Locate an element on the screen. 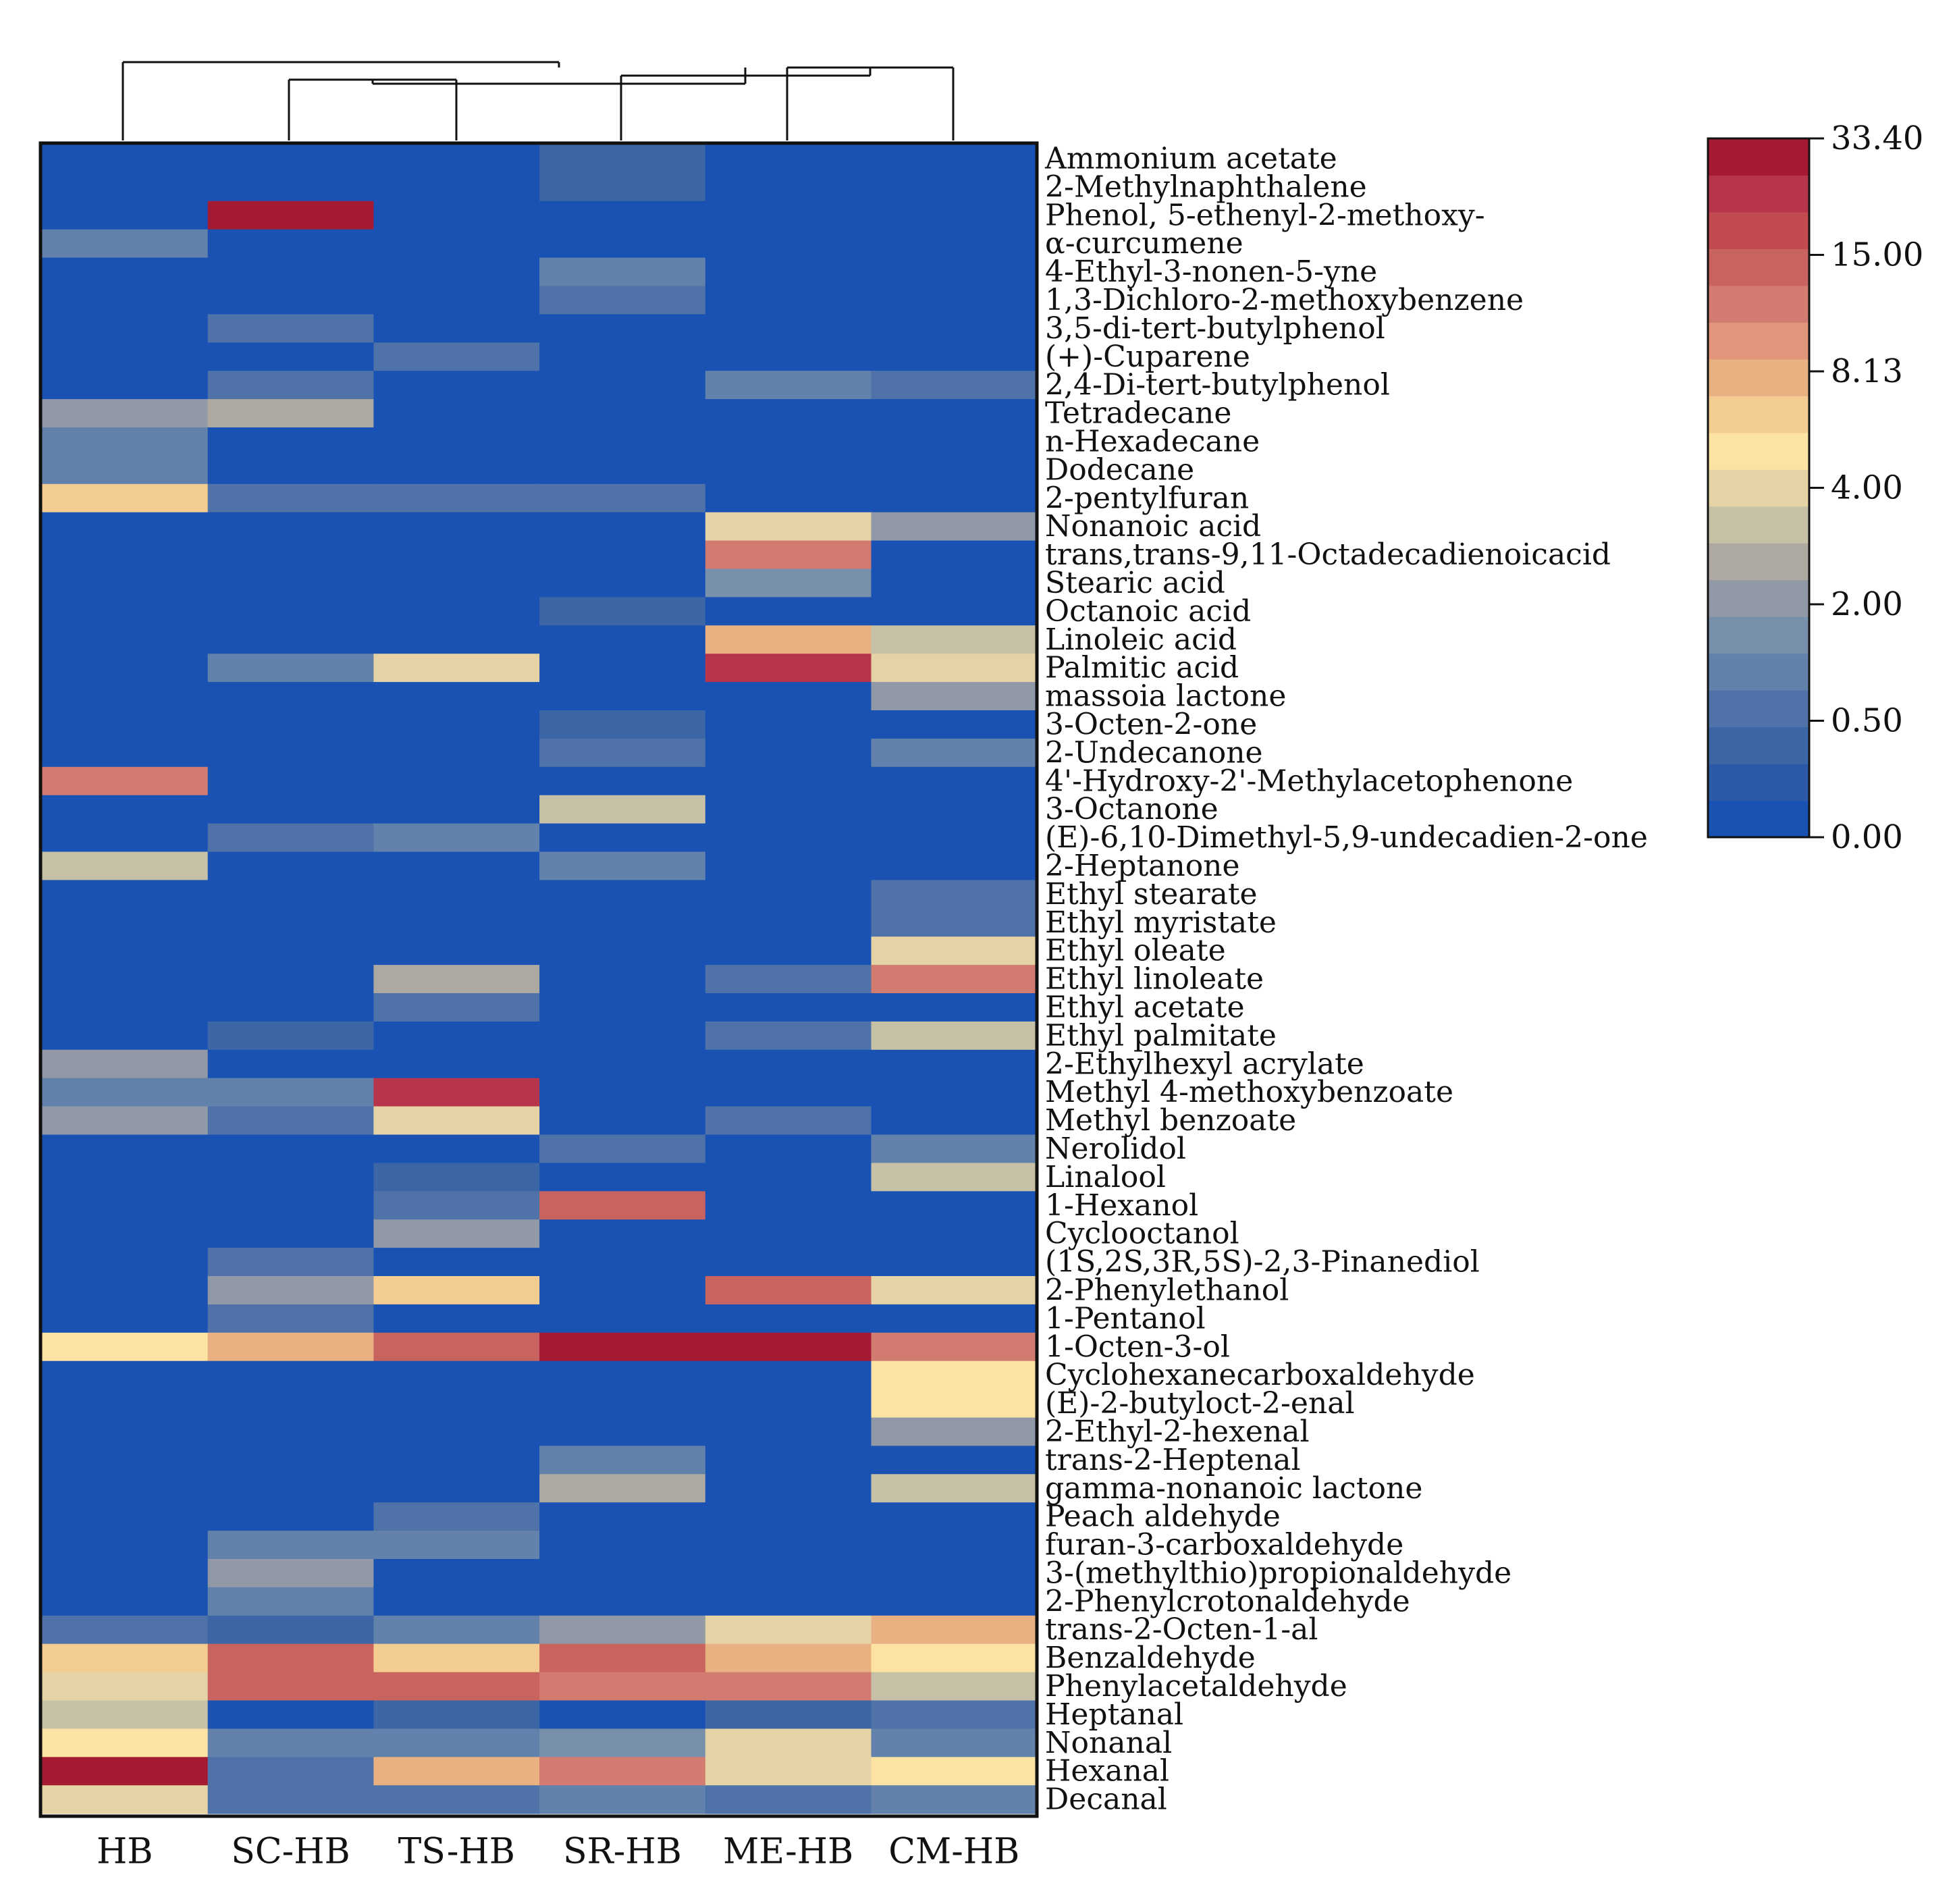 Image resolution: width=1955 pixels, height=1904 pixels. column-label: HB is located at coordinates (125, 1852).